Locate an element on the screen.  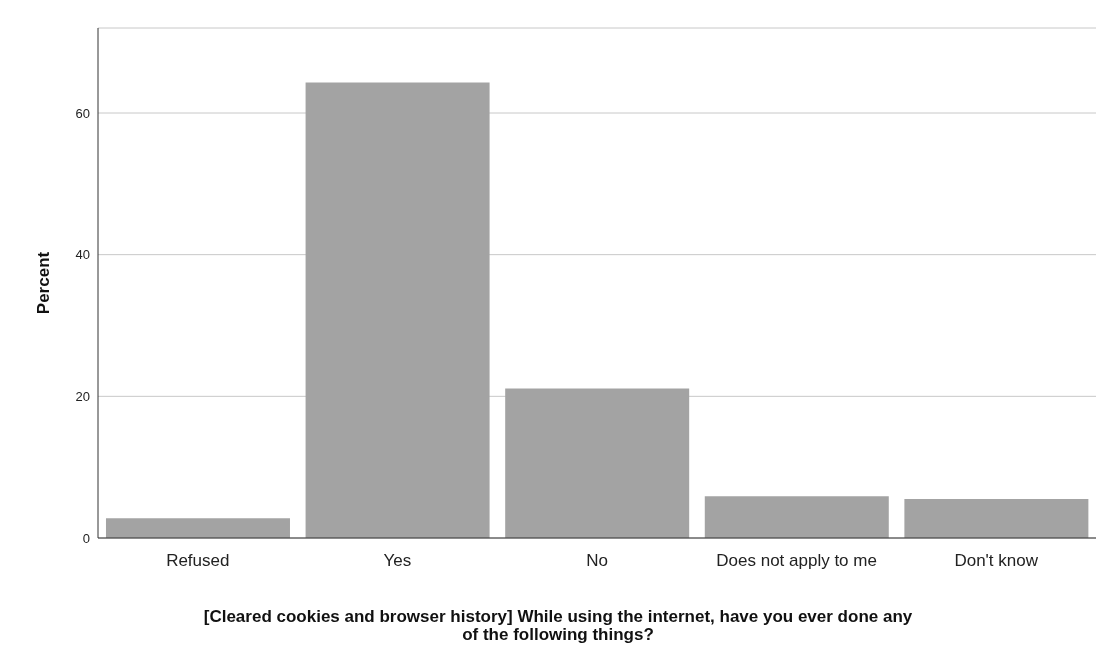
y-tick-label: 60 is located at coordinates (82, 113).